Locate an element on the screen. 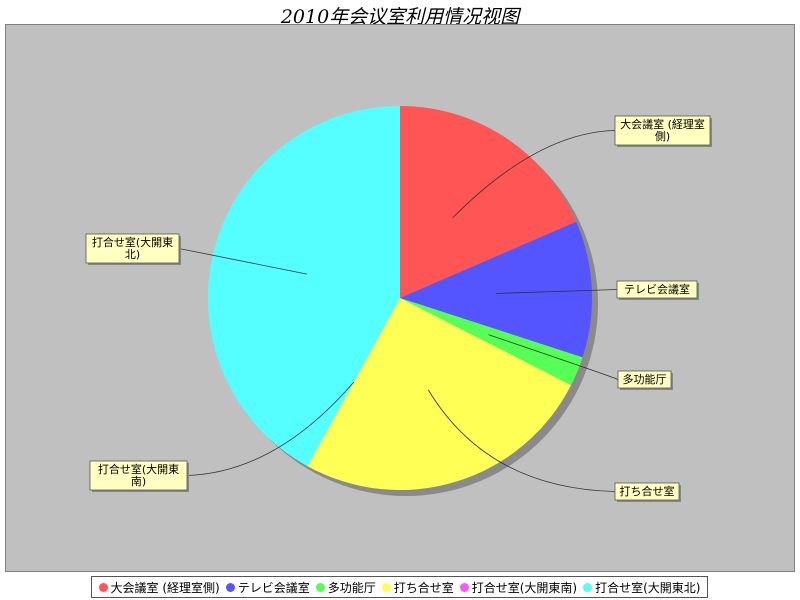  slice-label-text: 打ち合せ室 is located at coordinates (647, 491).